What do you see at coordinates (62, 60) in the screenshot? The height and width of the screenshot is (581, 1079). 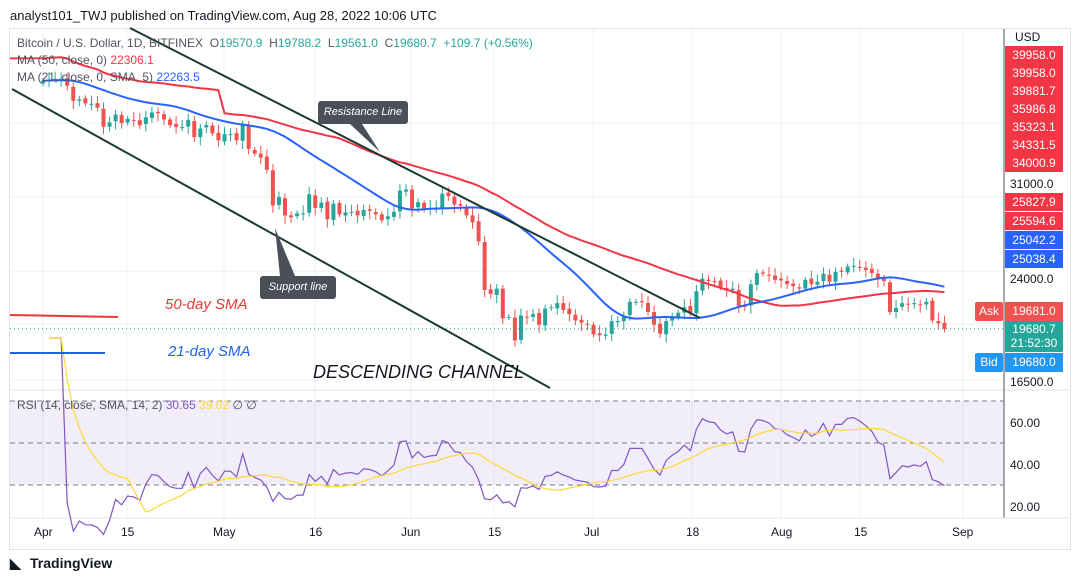 I see `ma50-label: MA (50, close, 0)` at bounding box center [62, 60].